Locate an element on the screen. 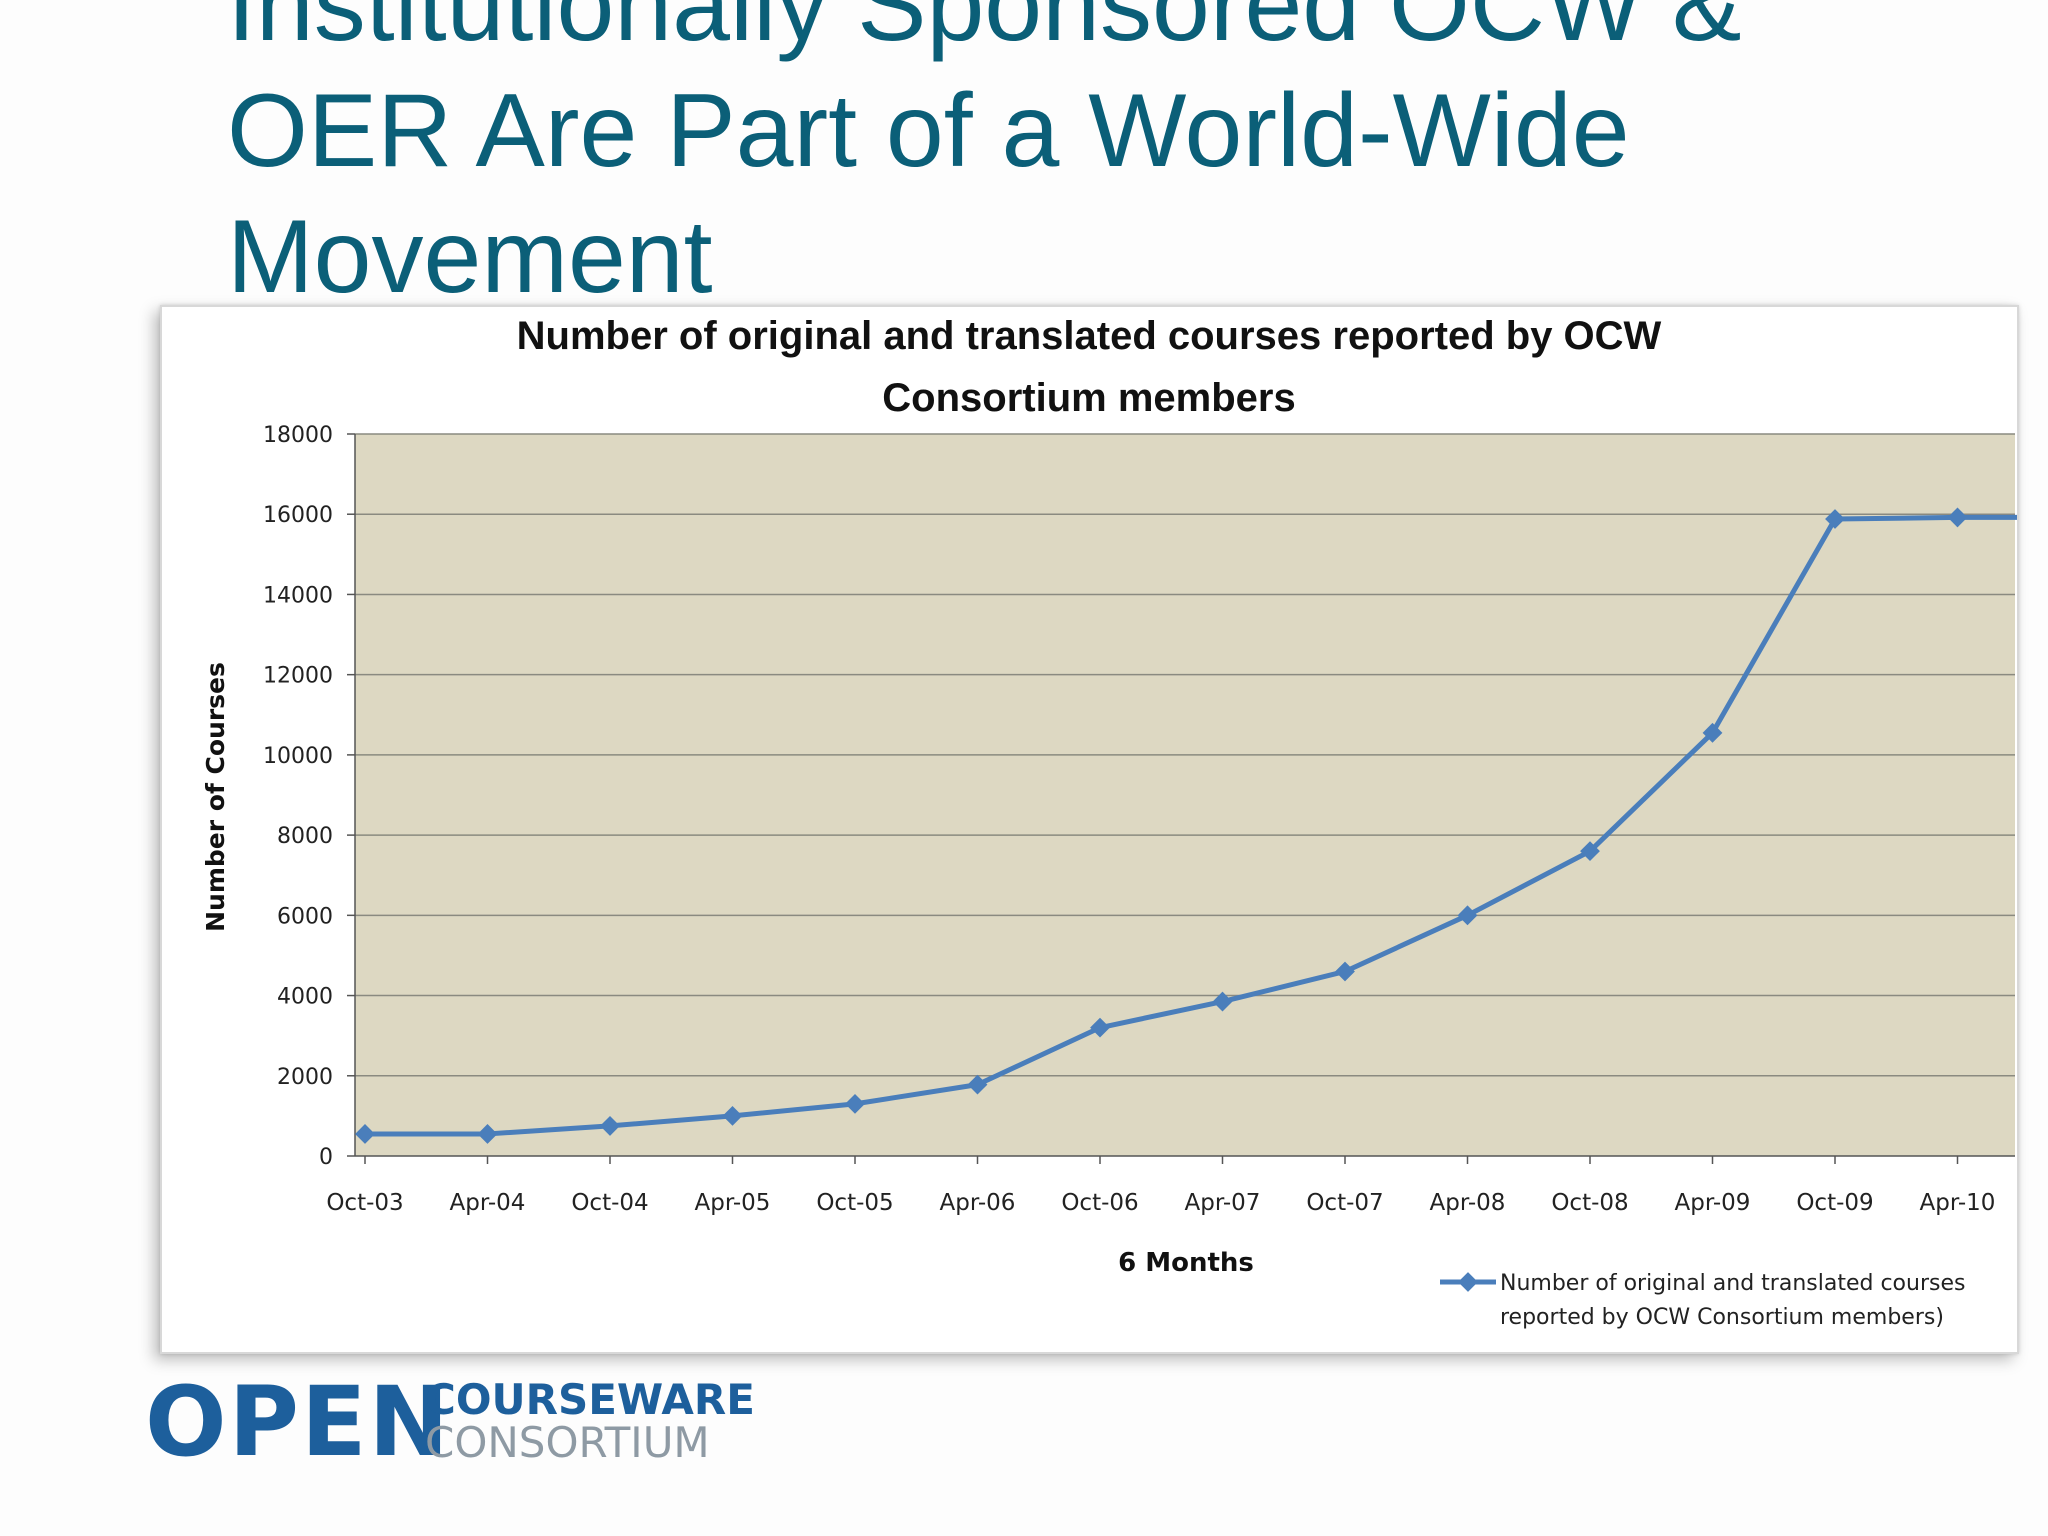  y-tick-label: 10000 is located at coordinates (298, 756).